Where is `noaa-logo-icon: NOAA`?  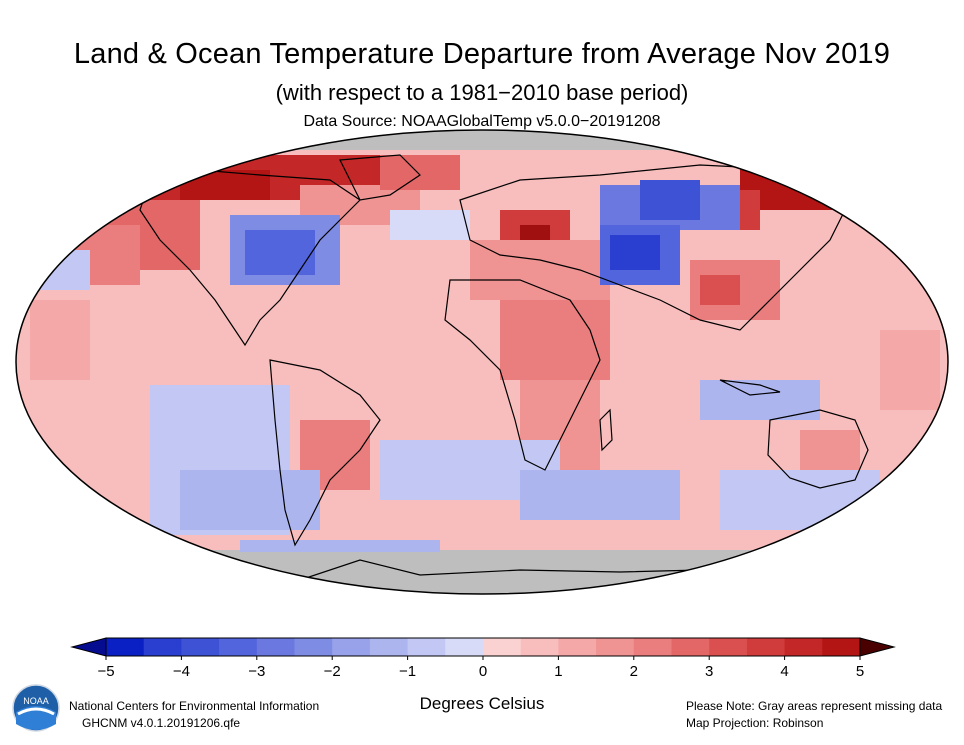
noaa-logo-icon: NOAA is located at coordinates (36, 708).